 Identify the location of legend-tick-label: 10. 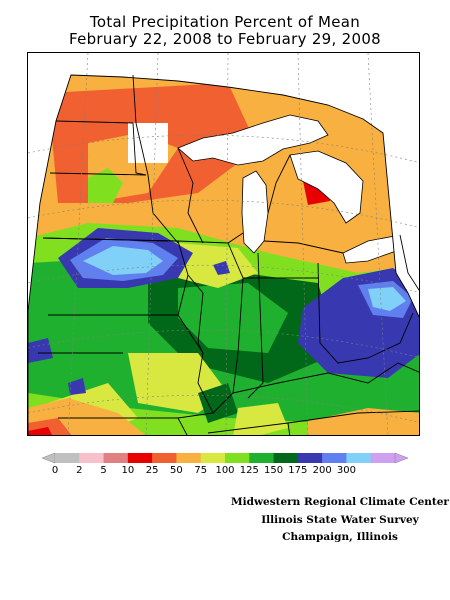
(128, 470).